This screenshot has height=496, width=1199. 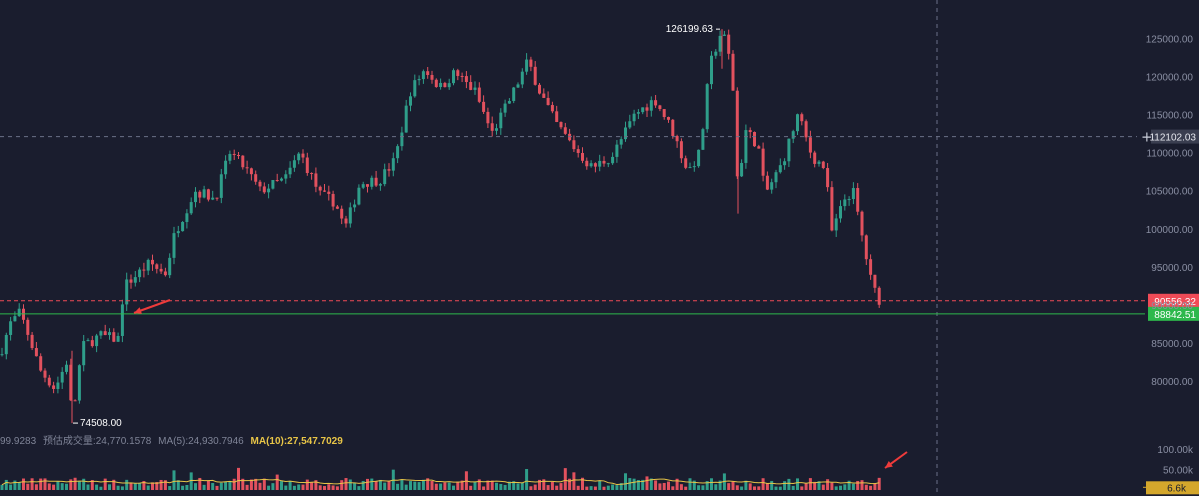 I want to click on price-tick-label: 115000.00, so click(x=1169, y=115).